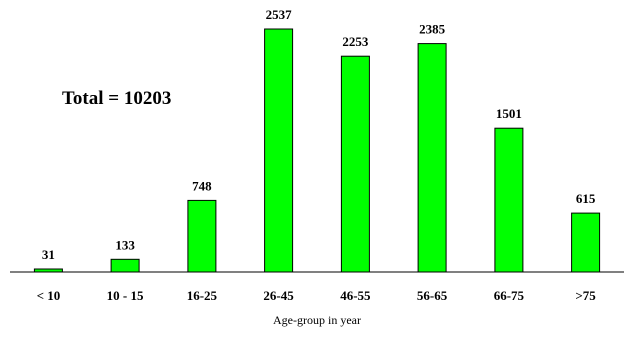 The image size is (634, 339). Describe the element at coordinates (278, 295) in the screenshot. I see `x-tick-label: 26-45` at that location.